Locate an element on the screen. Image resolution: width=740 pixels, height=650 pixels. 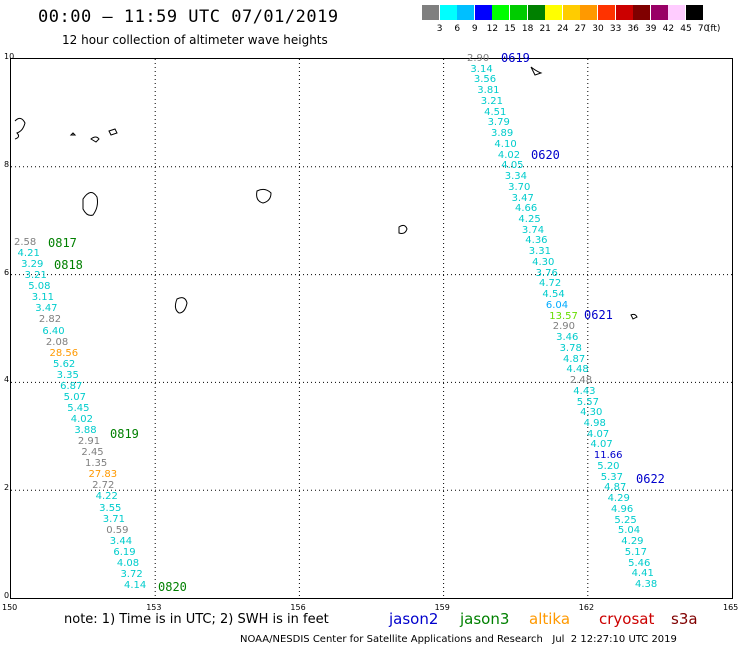
east-track-wave-height: 4.38 is located at coordinates (646, 584).